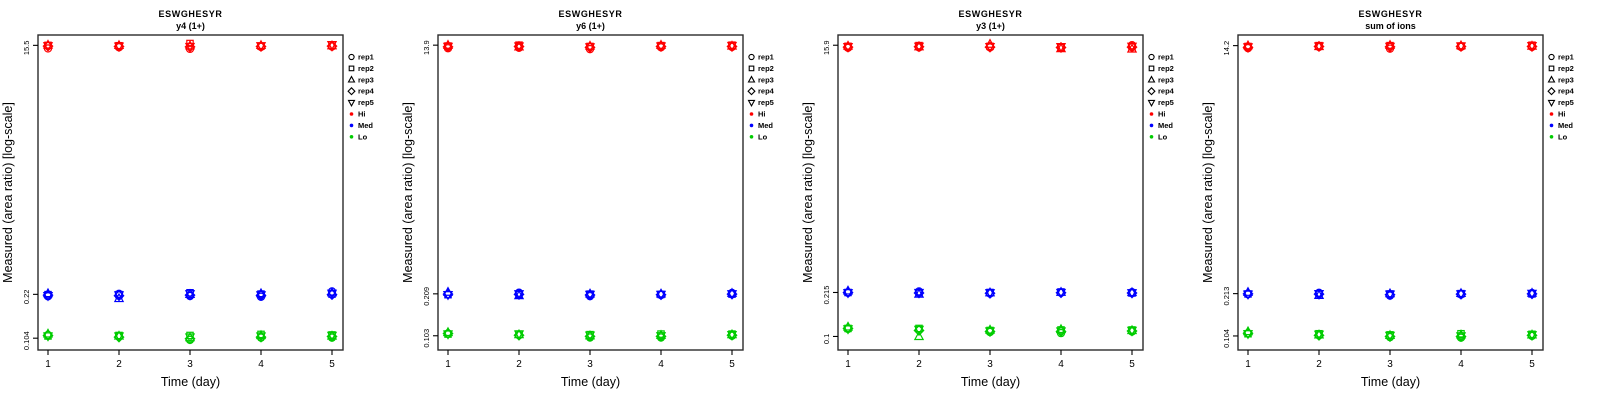  What do you see at coordinates (826, 339) in the screenshot?
I see `y-tick-label: 0.1` at bounding box center [826, 339].